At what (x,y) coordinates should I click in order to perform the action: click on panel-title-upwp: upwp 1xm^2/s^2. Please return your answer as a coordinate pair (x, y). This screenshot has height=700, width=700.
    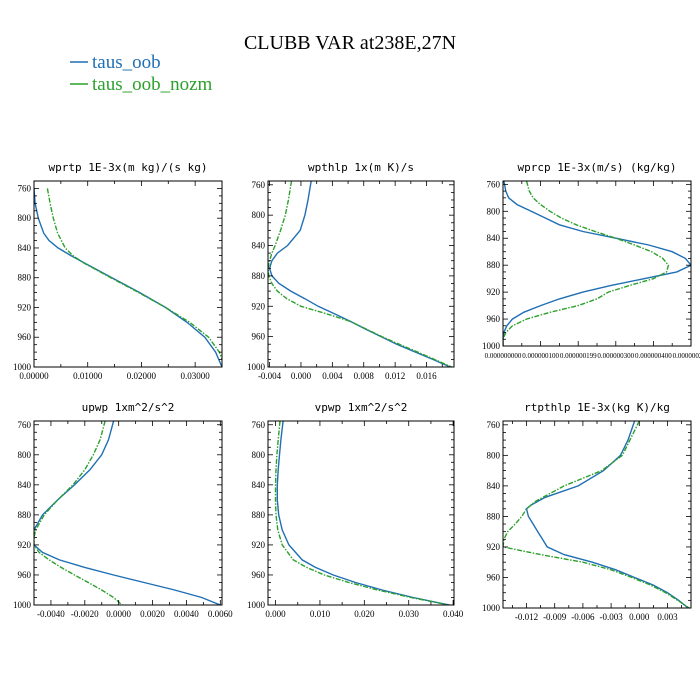
    Looking at the image, I should click on (128, 407).